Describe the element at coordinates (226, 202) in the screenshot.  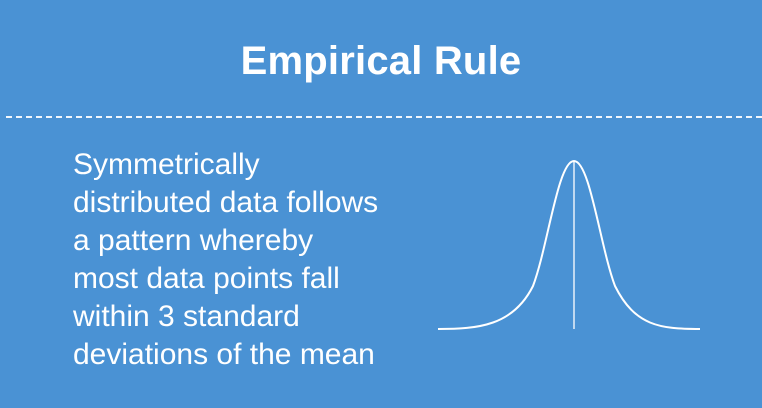
I see `body-line: distributed data follows` at that location.